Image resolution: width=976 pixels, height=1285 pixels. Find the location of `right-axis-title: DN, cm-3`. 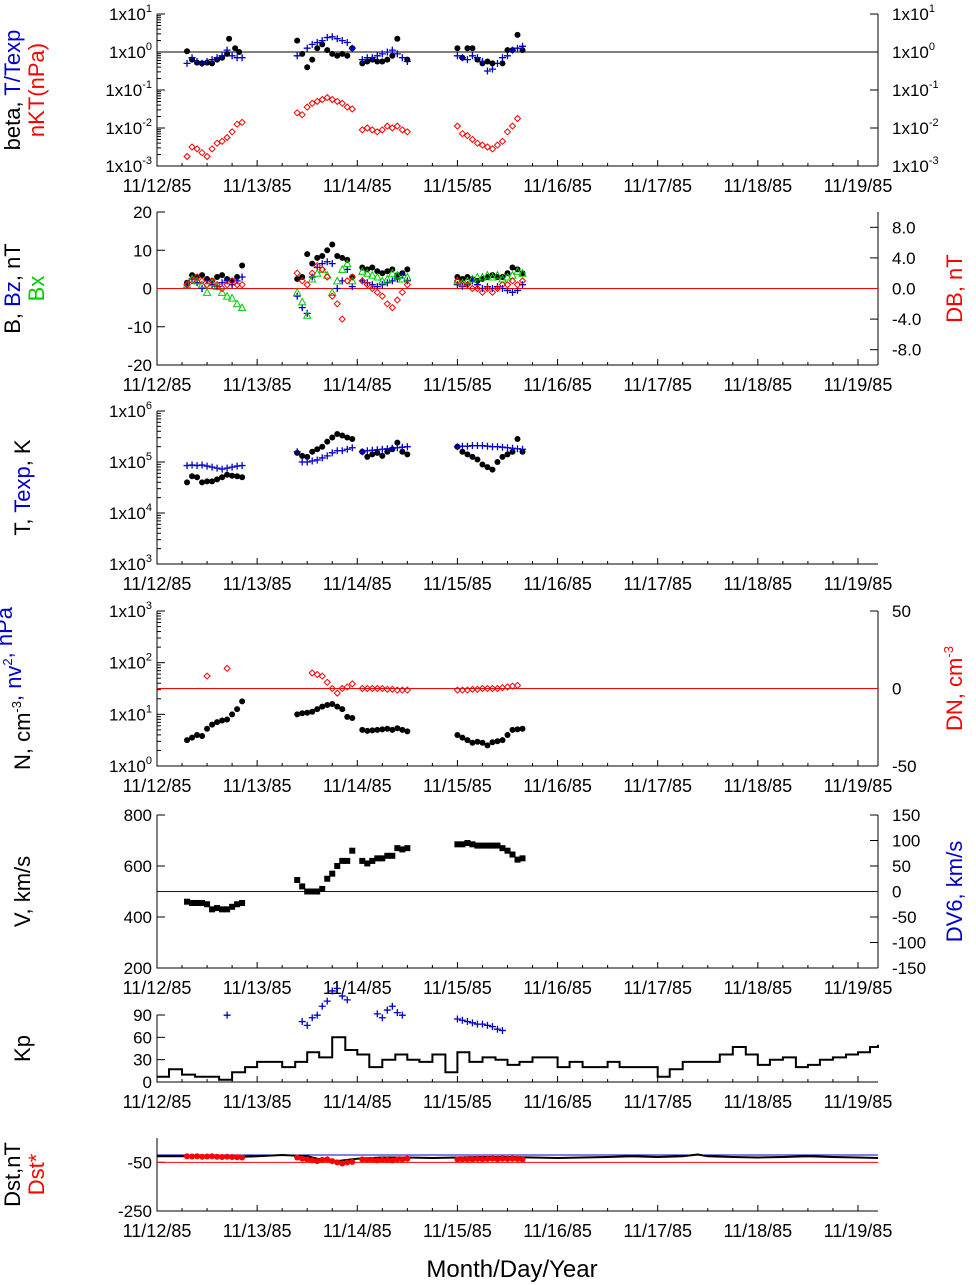

right-axis-title: DN, cm-3 is located at coordinates (954, 688).